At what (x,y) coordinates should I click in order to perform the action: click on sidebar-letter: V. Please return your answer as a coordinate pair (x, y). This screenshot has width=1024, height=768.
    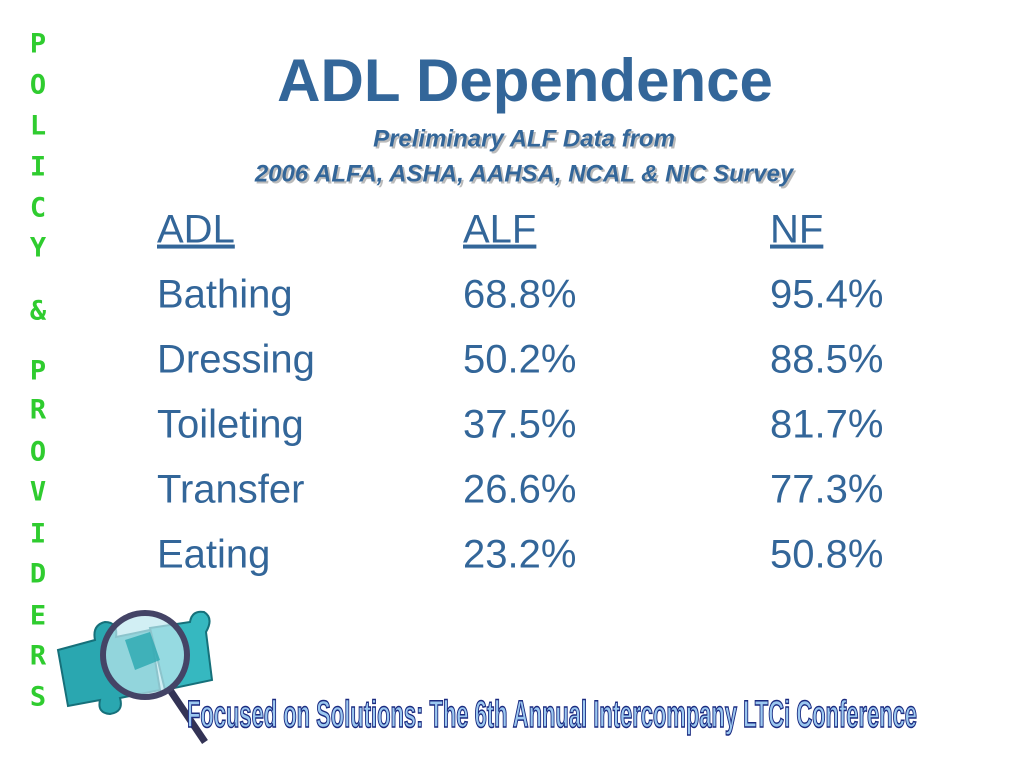
    Looking at the image, I should click on (38, 492).